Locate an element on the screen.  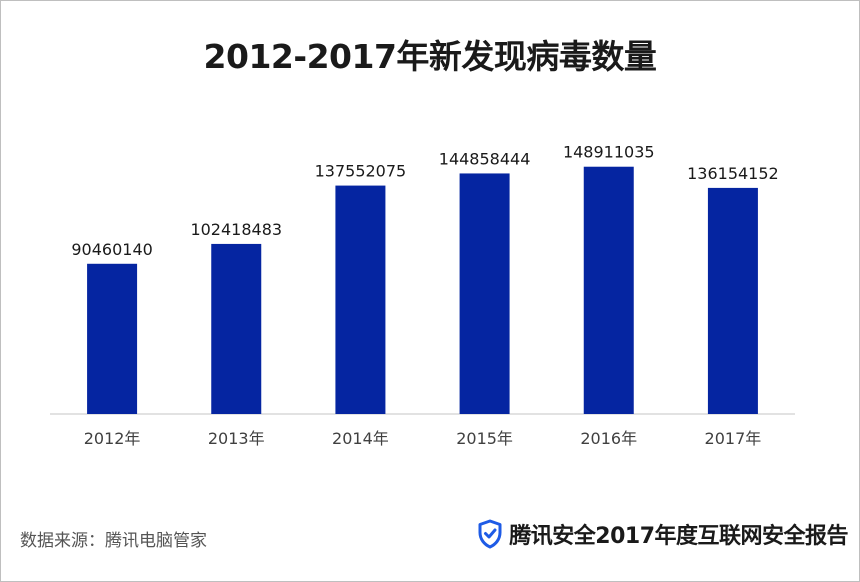
x-tick-label-4: 2016年 is located at coordinates (608, 438).